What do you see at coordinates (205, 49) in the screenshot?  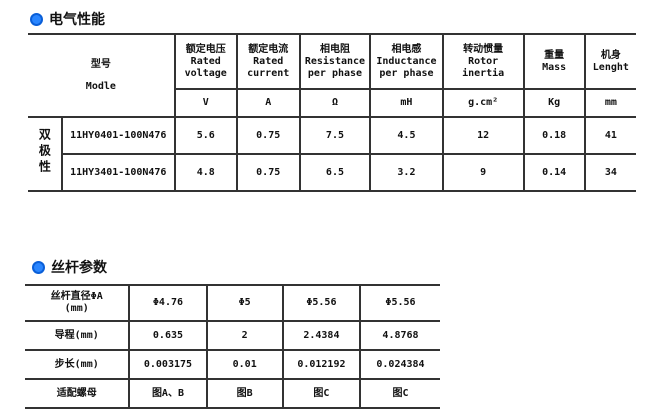 I see `cell-text: 额定电压` at bounding box center [205, 49].